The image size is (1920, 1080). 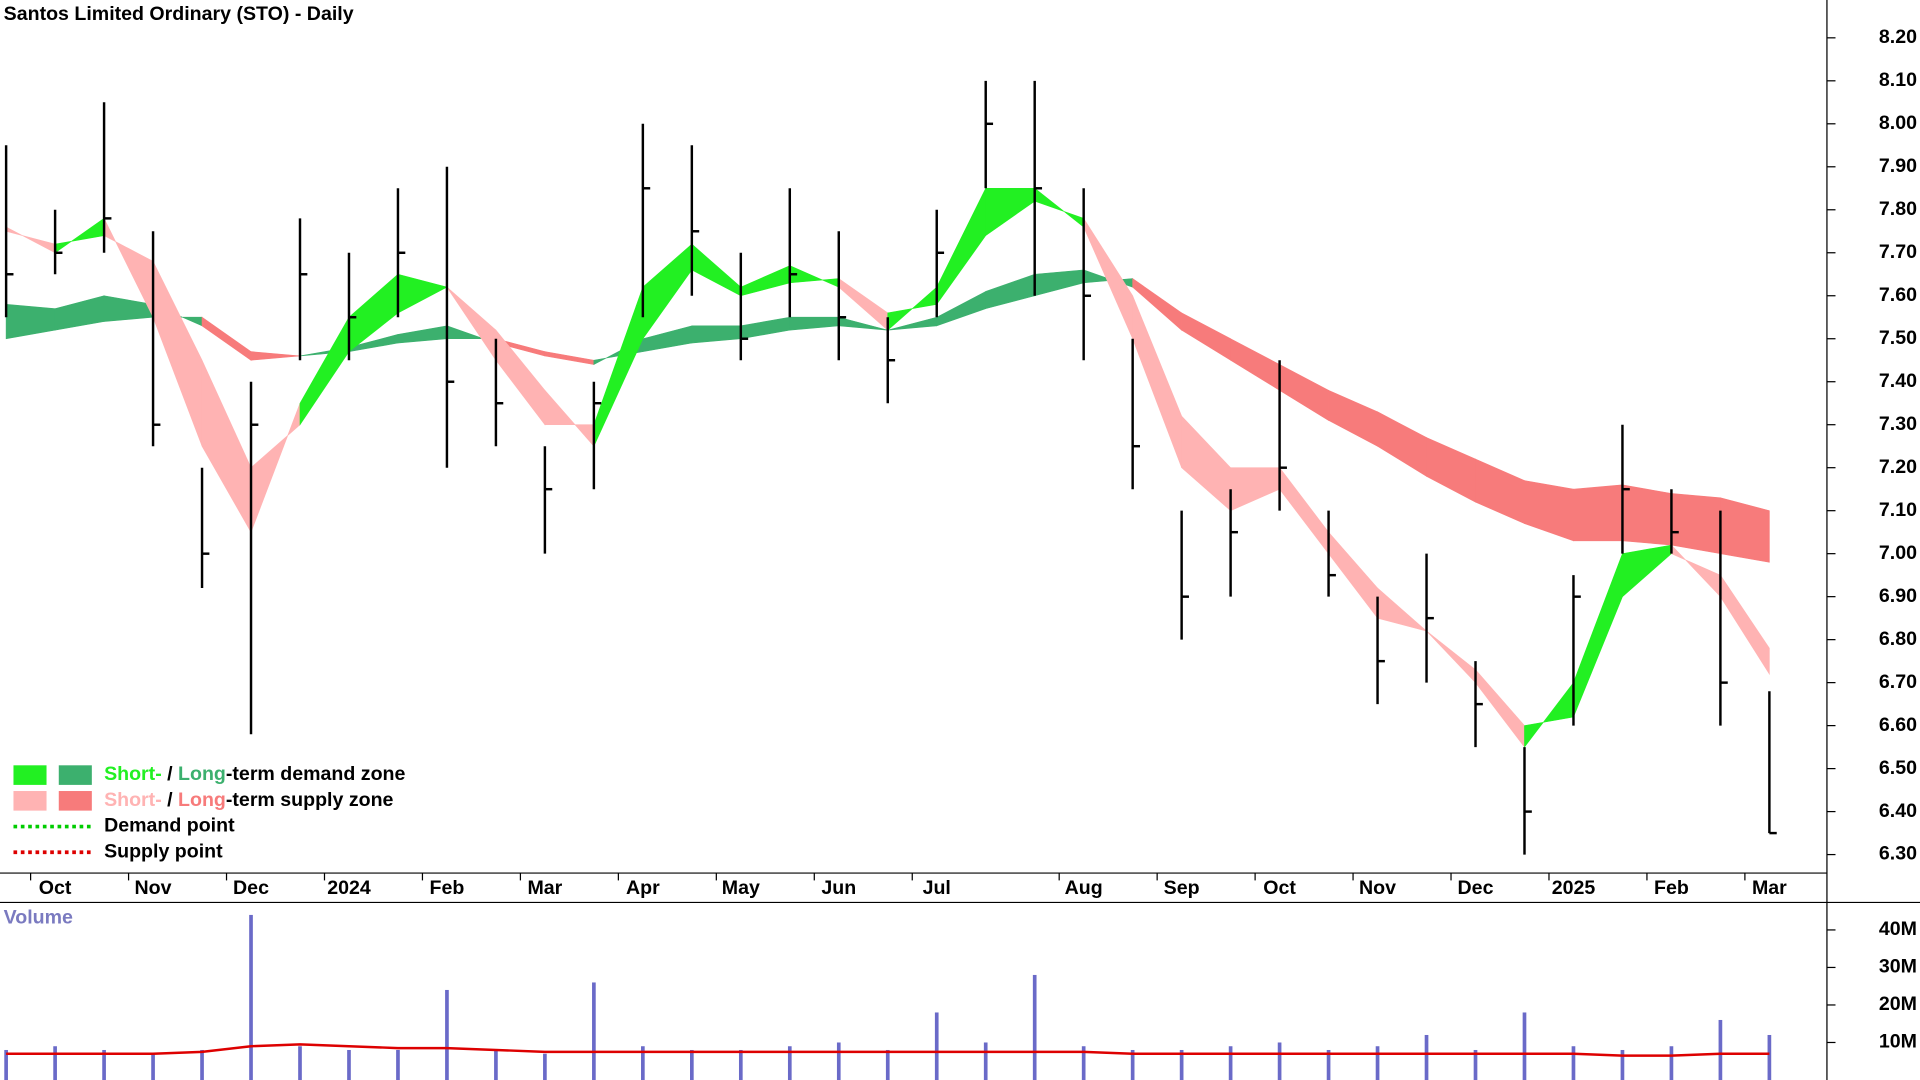 What do you see at coordinates (937, 888) in the screenshot?
I see `x-tick-label: Jul` at bounding box center [937, 888].